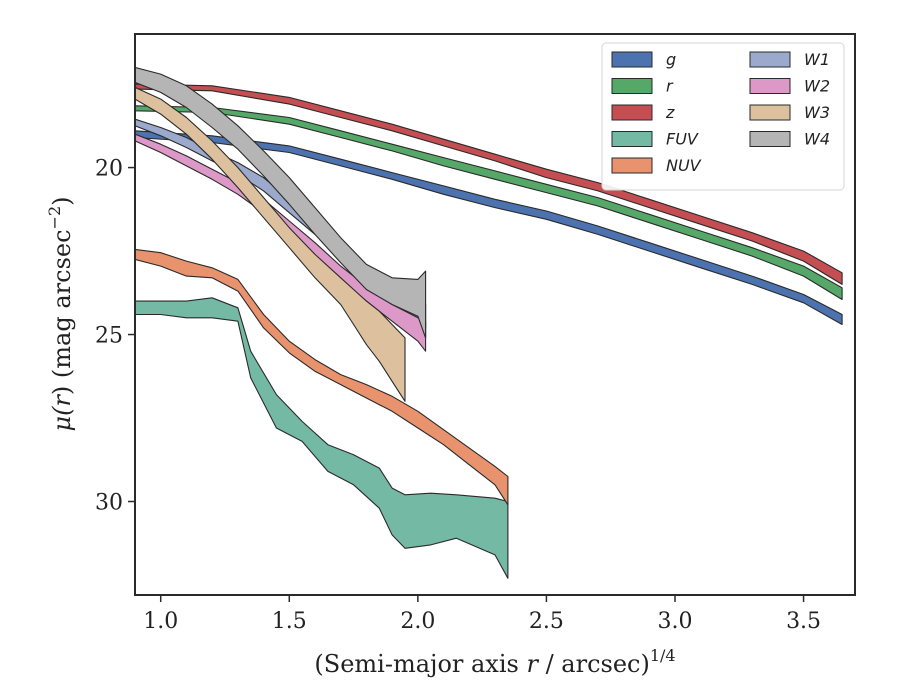 Image resolution: width=900 pixels, height=700 pixels. Describe the element at coordinates (770, 112) in the screenshot. I see `legend-swatch-w3` at that location.